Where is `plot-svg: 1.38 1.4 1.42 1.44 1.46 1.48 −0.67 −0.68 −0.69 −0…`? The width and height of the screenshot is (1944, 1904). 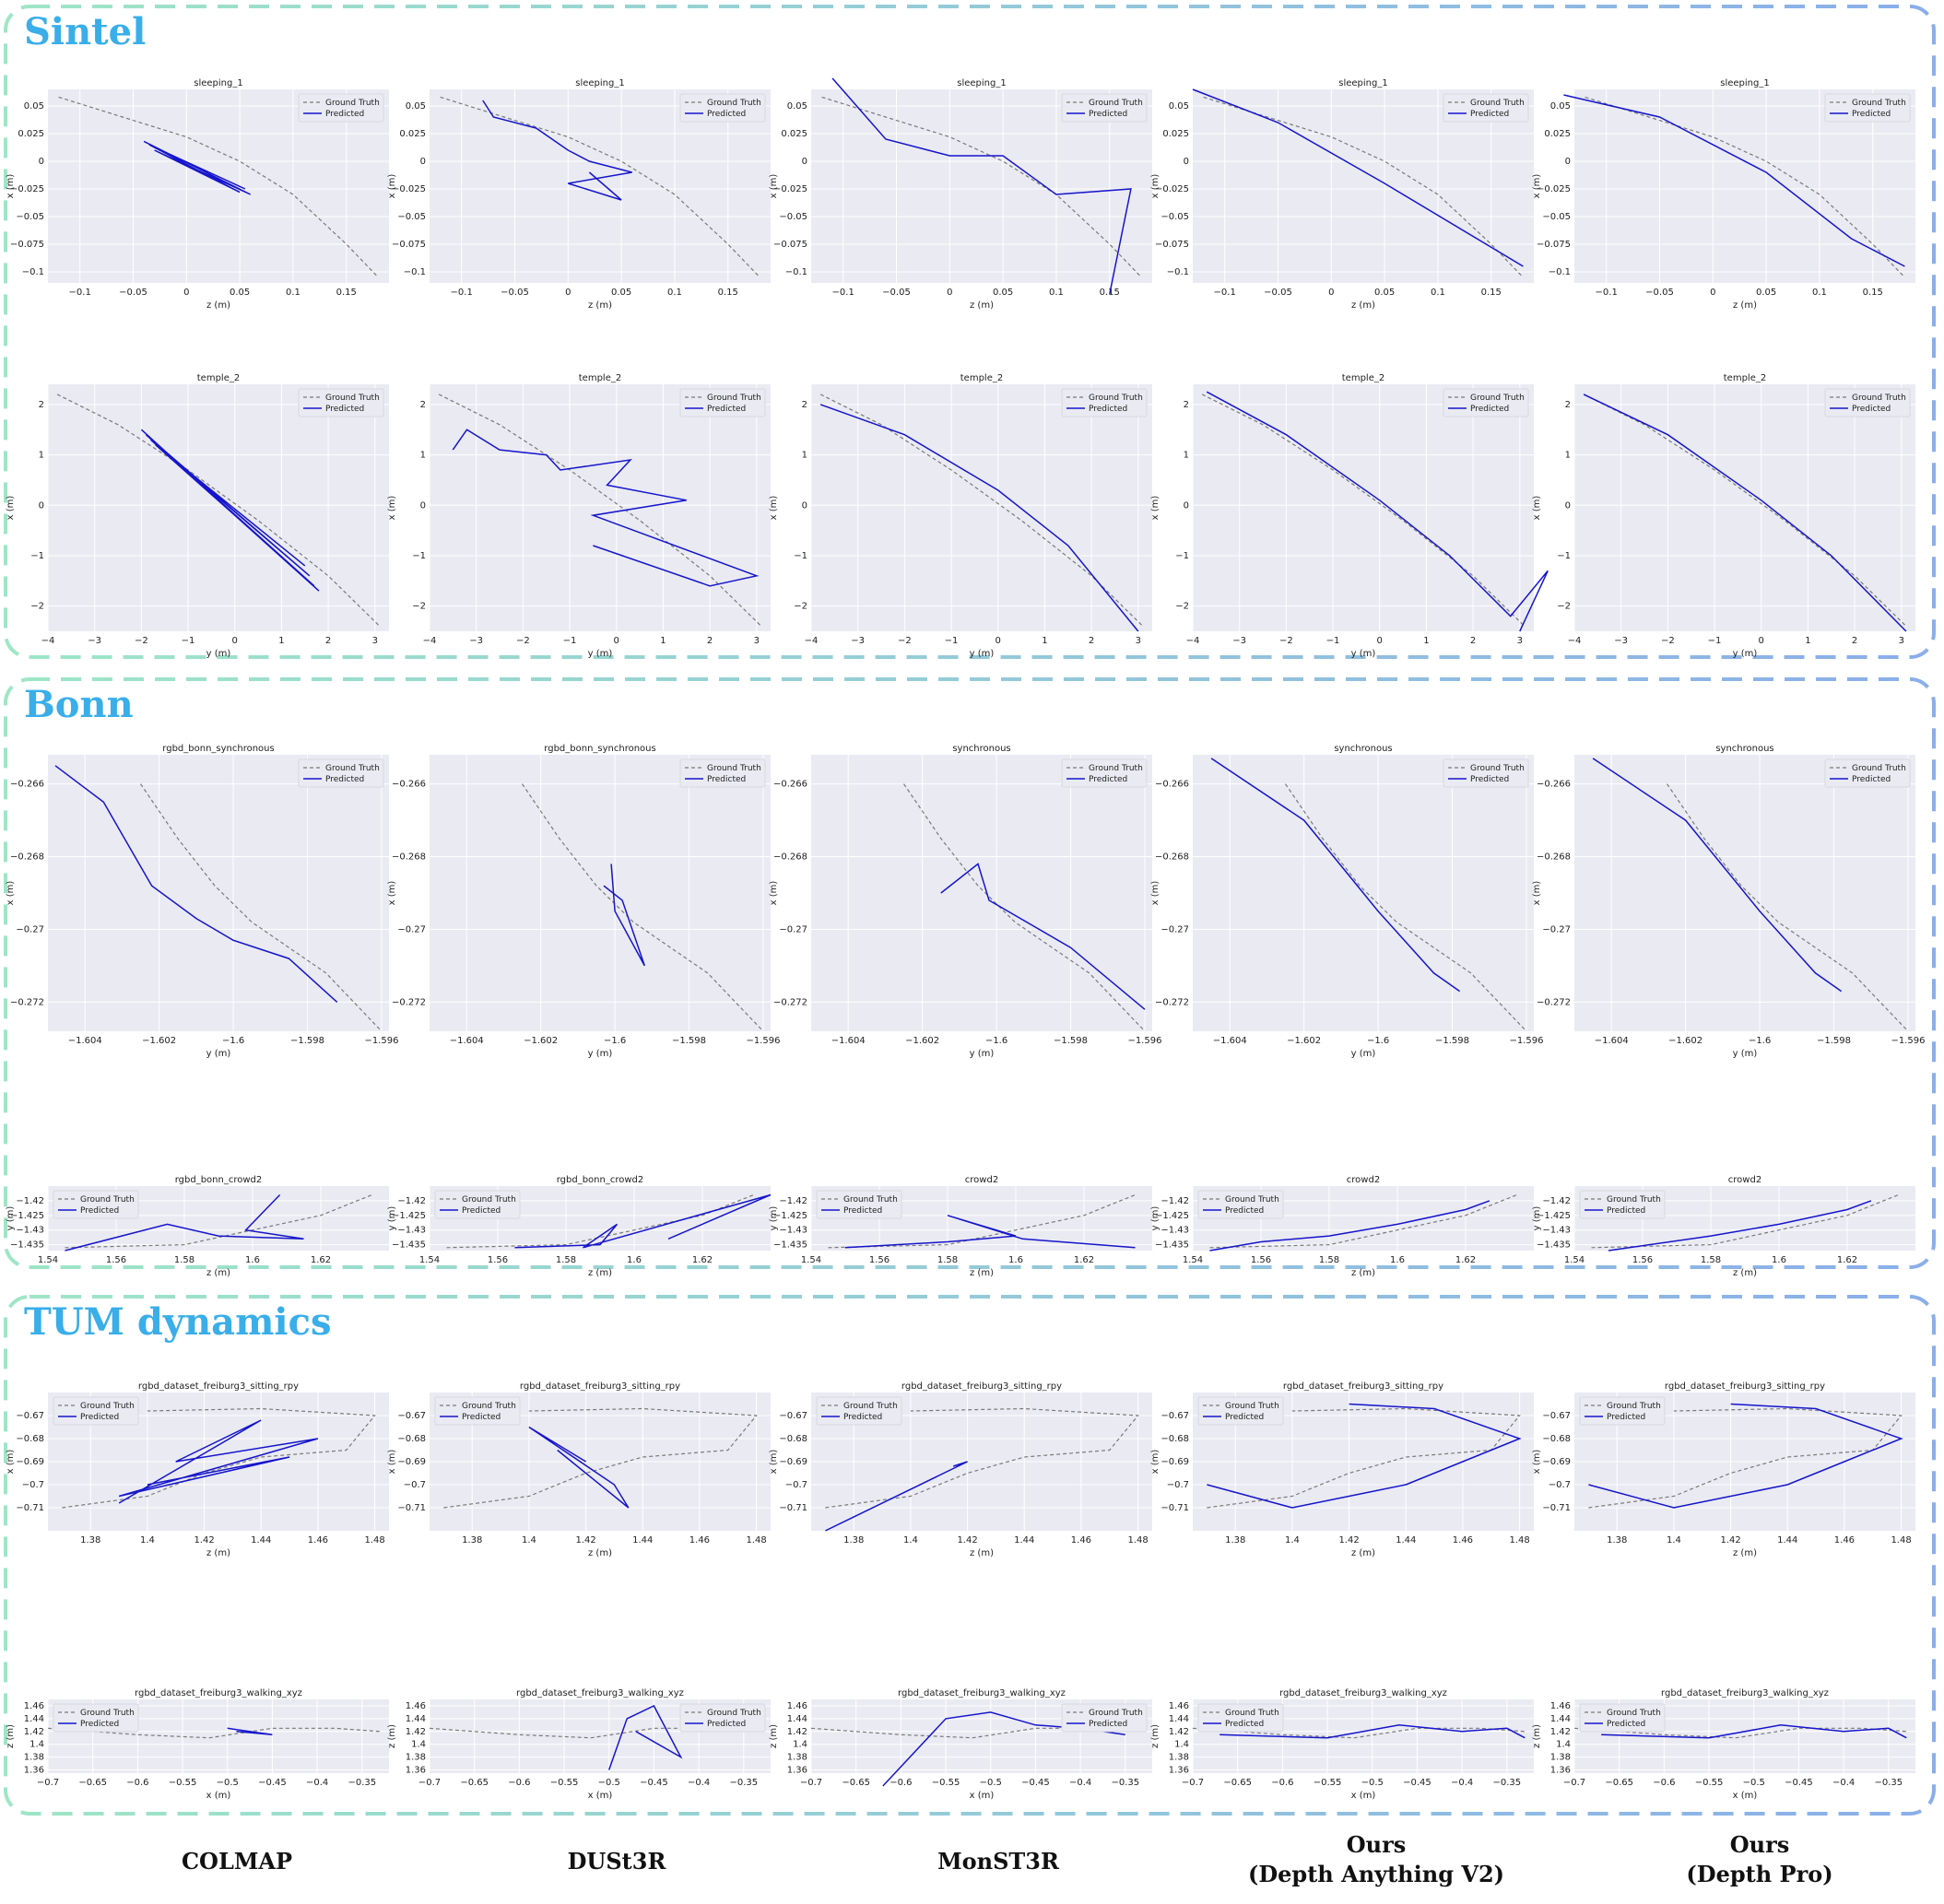 plot-svg: 1.38 1.4 1.42 1.44 1.46 1.48 −0.67 −0.68 −0.69 −0… is located at coordinates (197, 1469).